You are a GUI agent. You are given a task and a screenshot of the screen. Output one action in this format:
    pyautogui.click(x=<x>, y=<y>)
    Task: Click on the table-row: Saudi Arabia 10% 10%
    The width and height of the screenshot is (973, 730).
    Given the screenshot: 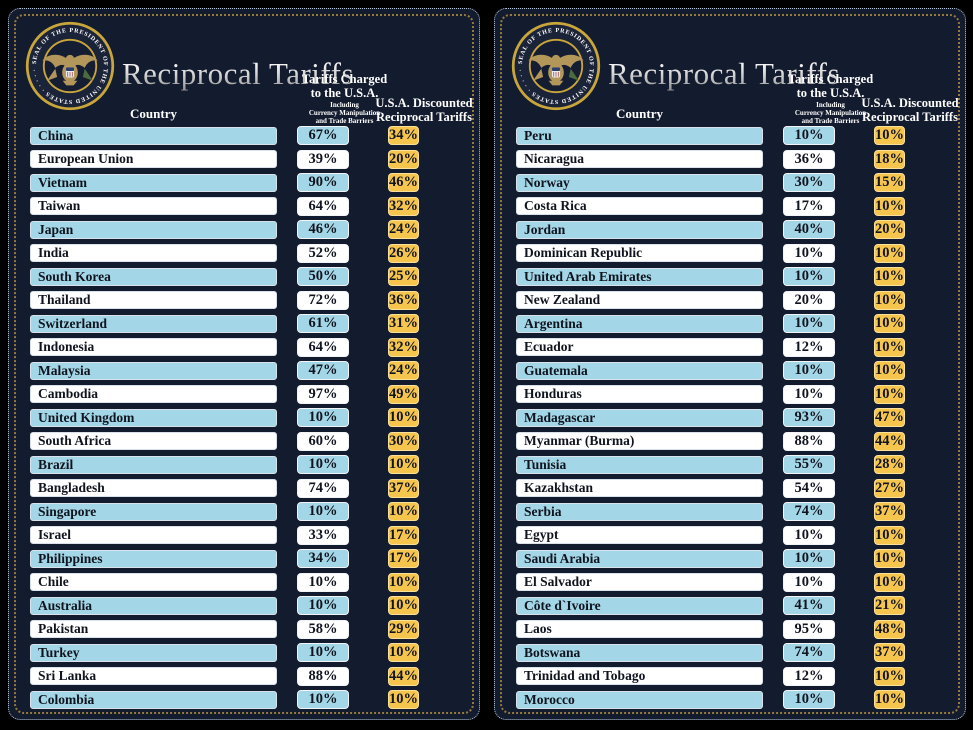 What is the action you would take?
    pyautogui.click(x=741, y=558)
    